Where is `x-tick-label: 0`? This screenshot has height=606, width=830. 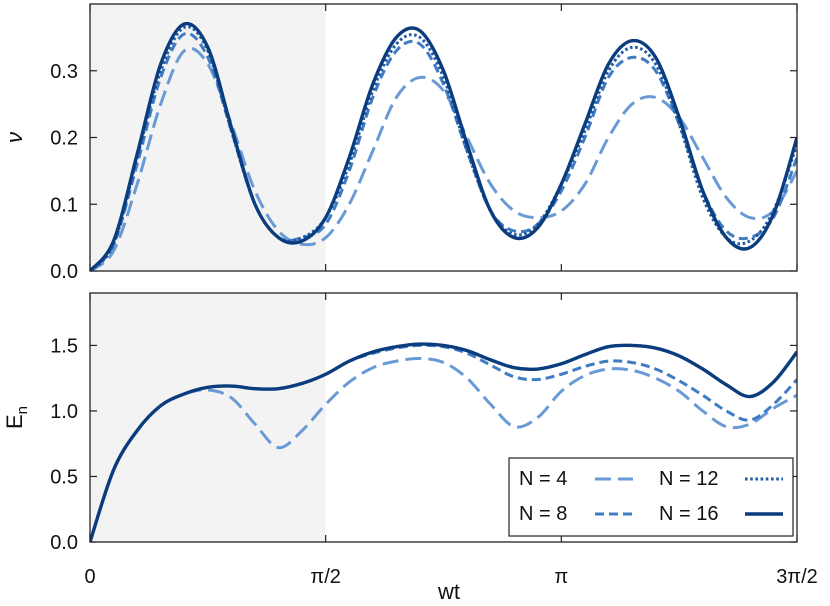
x-tick-label: 0 is located at coordinates (89, 577).